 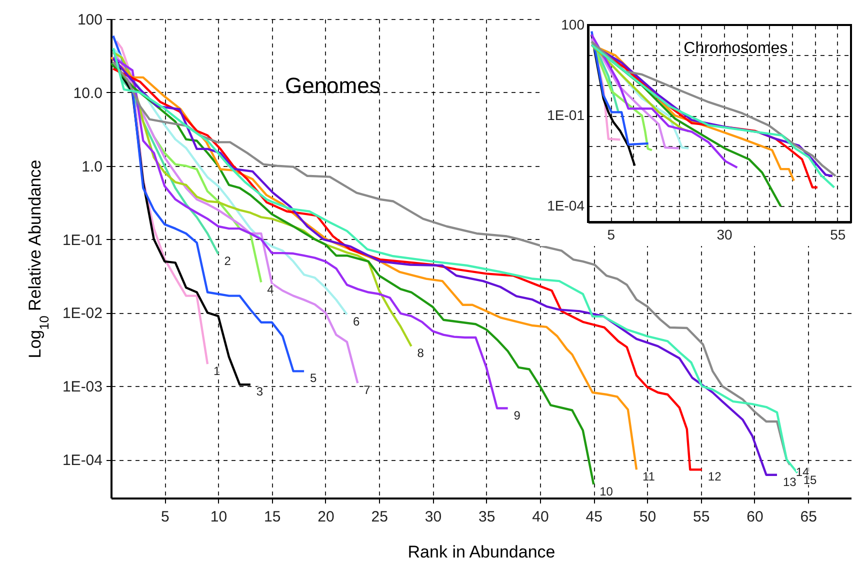 What do you see at coordinates (715, 477) in the screenshot?
I see `series-label: 12` at bounding box center [715, 477].